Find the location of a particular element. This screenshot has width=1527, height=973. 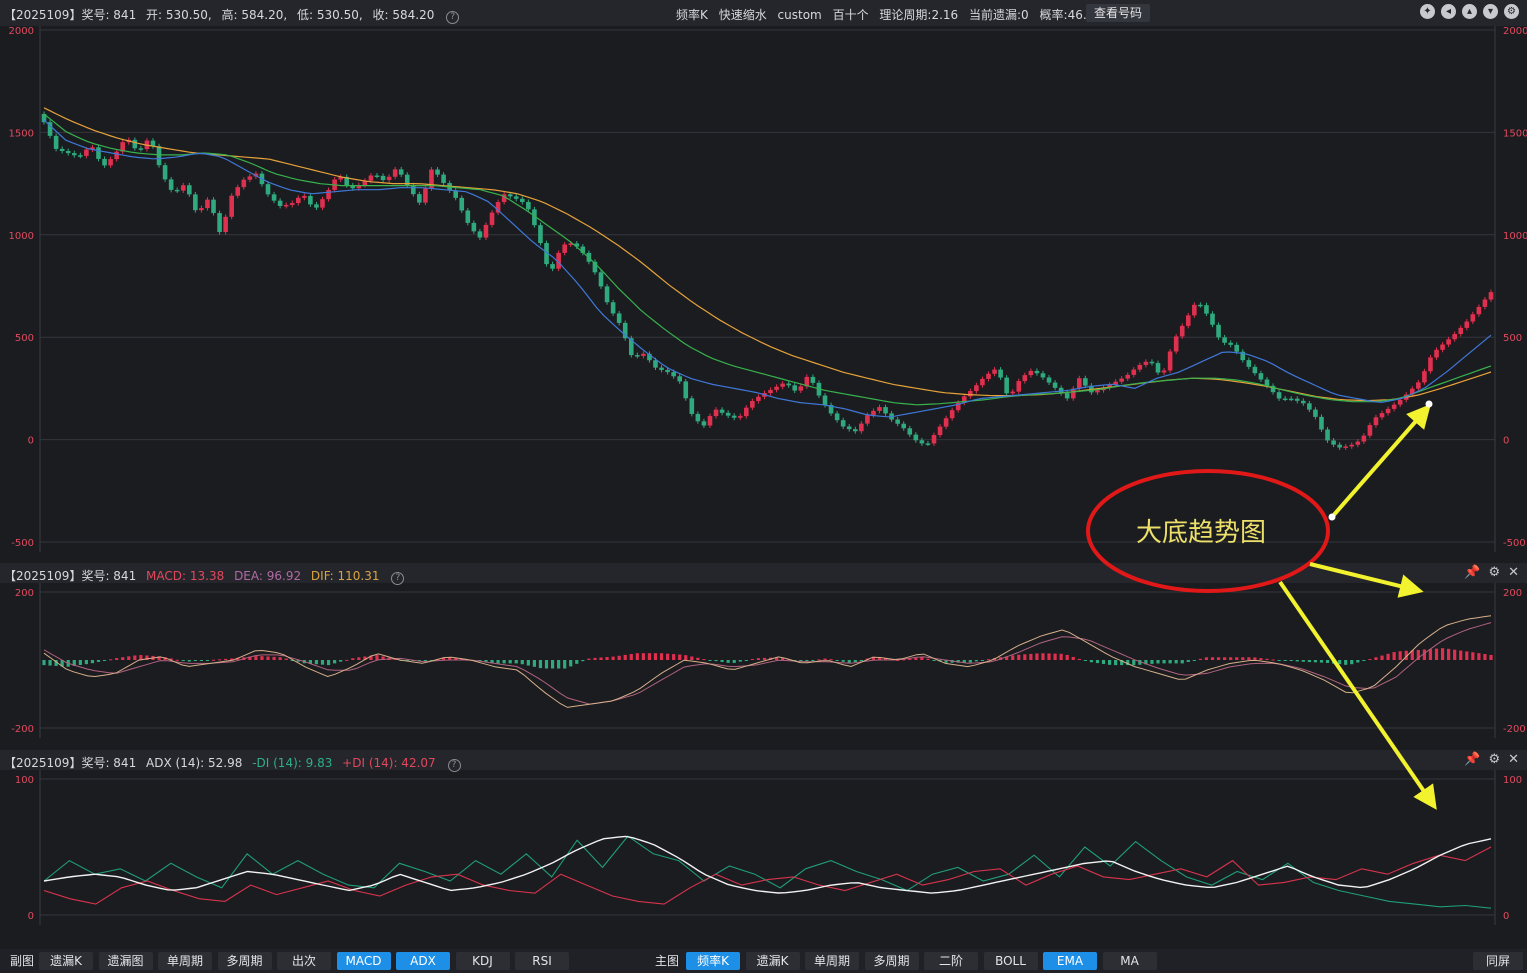

main-tab-7: MA is located at coordinates (1129, 961).